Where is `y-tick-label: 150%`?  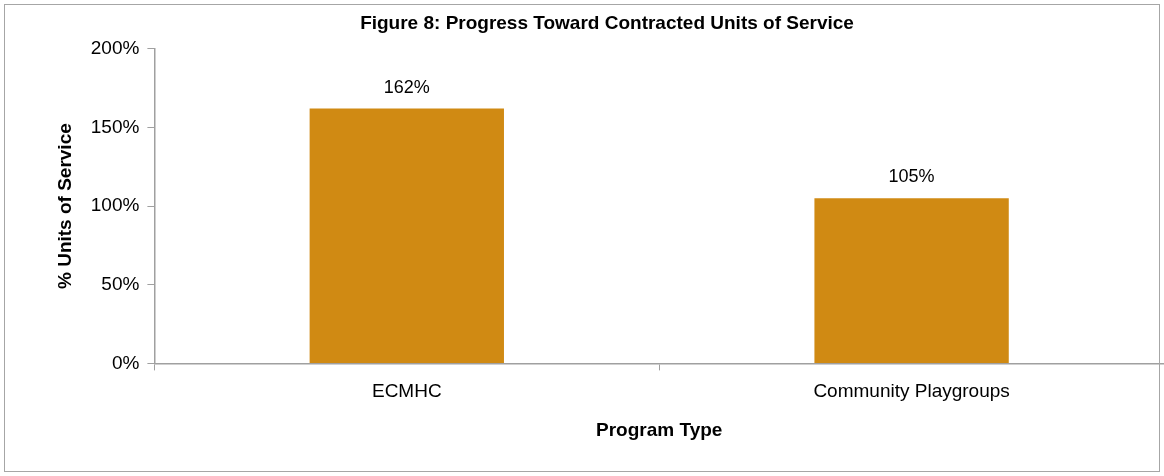
y-tick-label: 150% is located at coordinates (115, 126).